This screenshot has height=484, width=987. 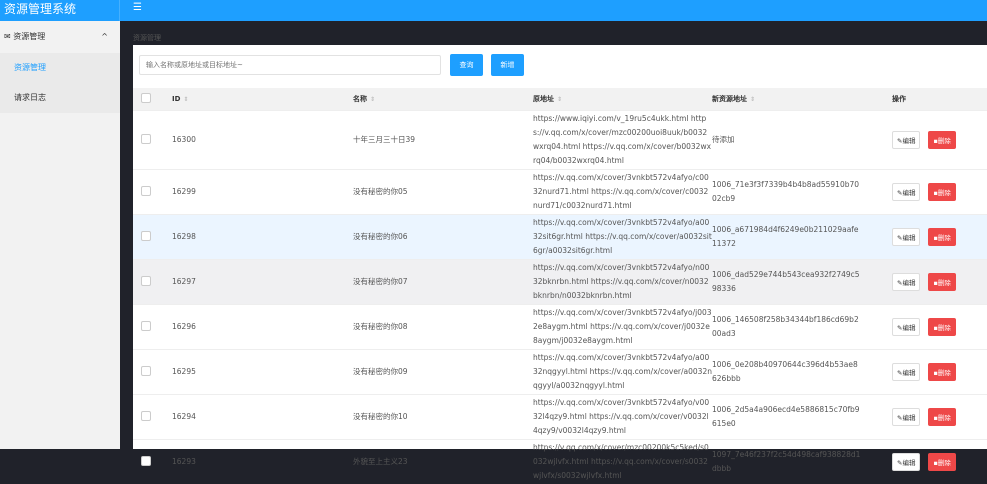 What do you see at coordinates (60, 37) in the screenshot?
I see `sidebar-group-resources: ✉ 资源管理 ^` at bounding box center [60, 37].